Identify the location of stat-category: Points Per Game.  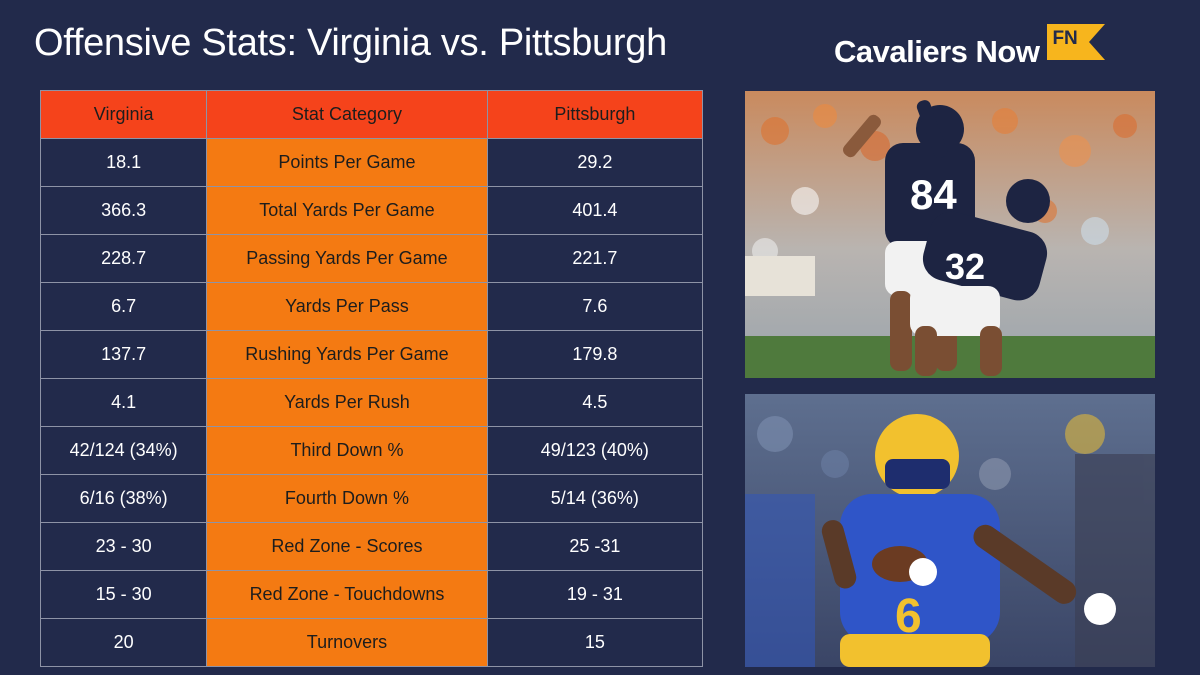
(347, 162).